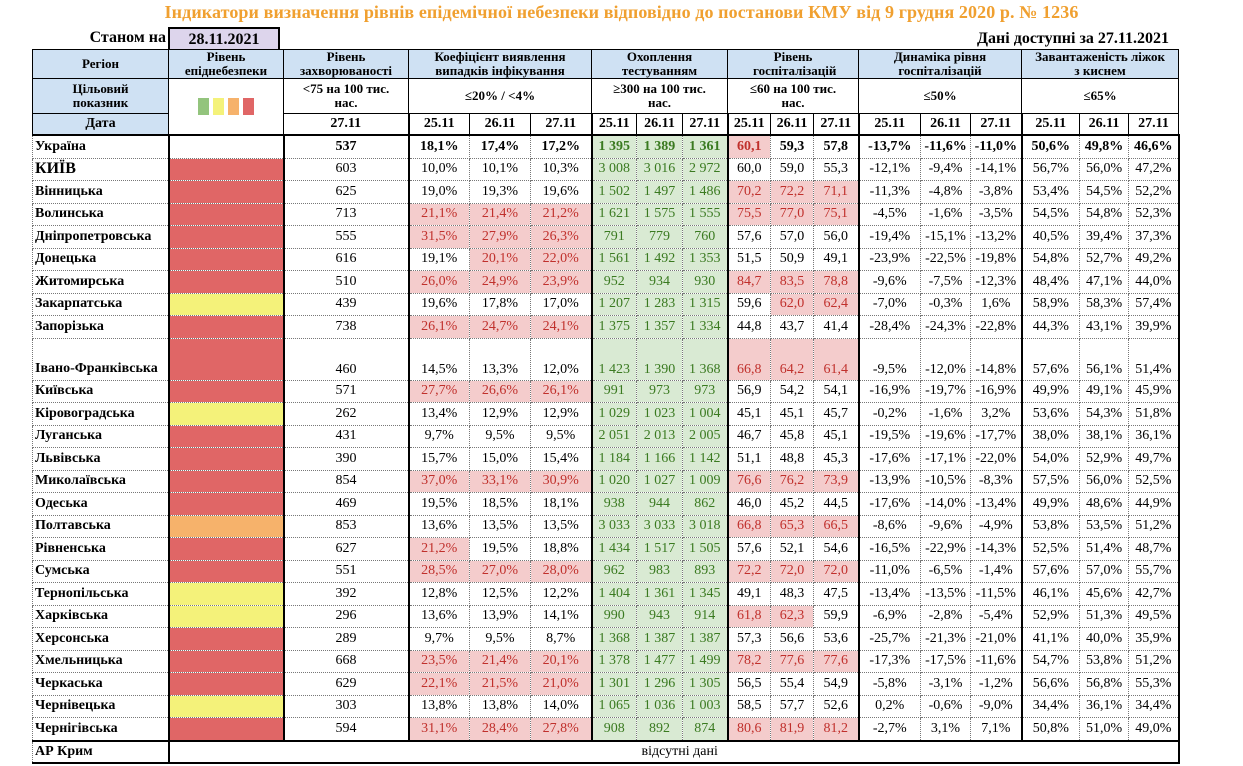 The height and width of the screenshot is (766, 1243). What do you see at coordinates (346, 661) in the screenshot?
I see `incidence-value: 668` at bounding box center [346, 661].